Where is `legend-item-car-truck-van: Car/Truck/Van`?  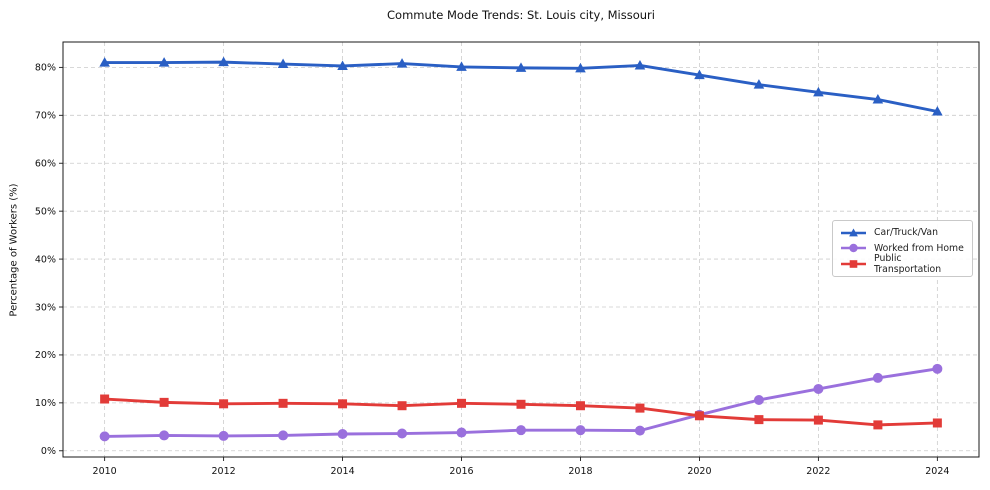
legend-item-car-truck-van: Car/Truck/Van is located at coordinates (902, 232).